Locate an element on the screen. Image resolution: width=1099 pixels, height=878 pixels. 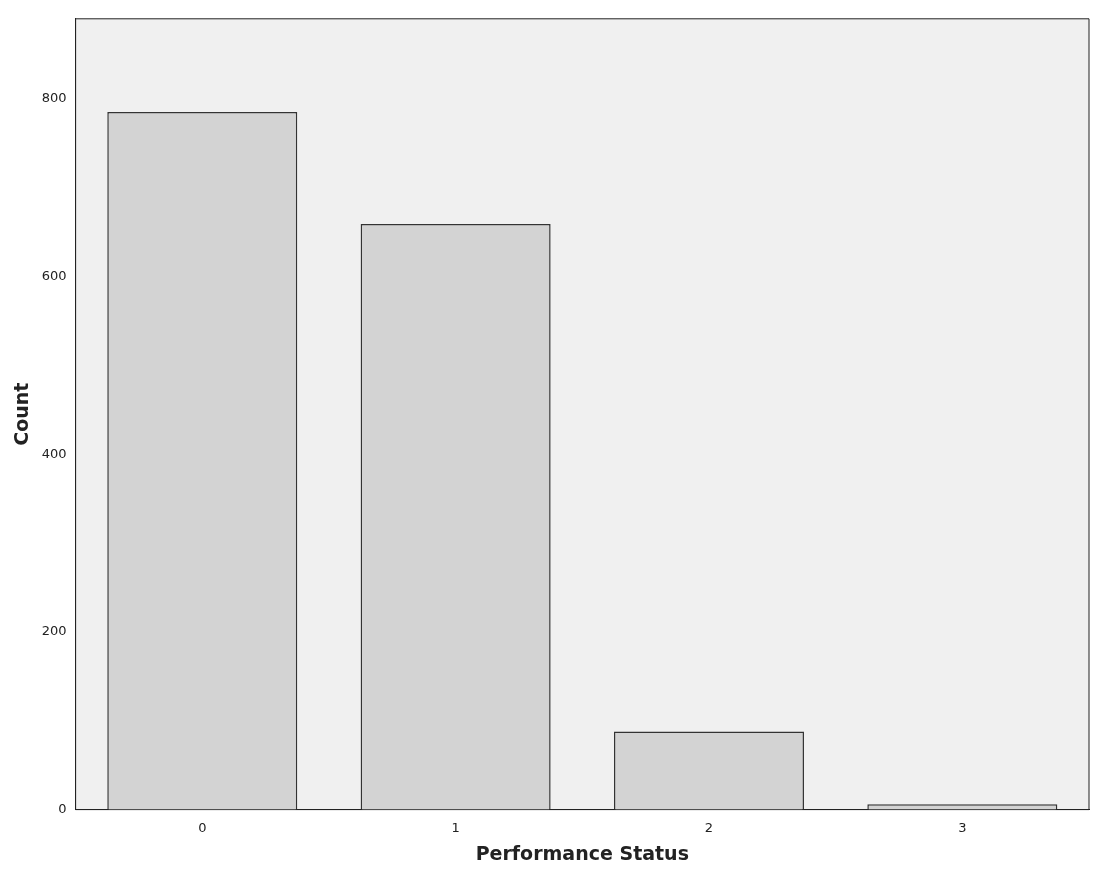
y-tick-label: 800 is located at coordinates (54, 98).